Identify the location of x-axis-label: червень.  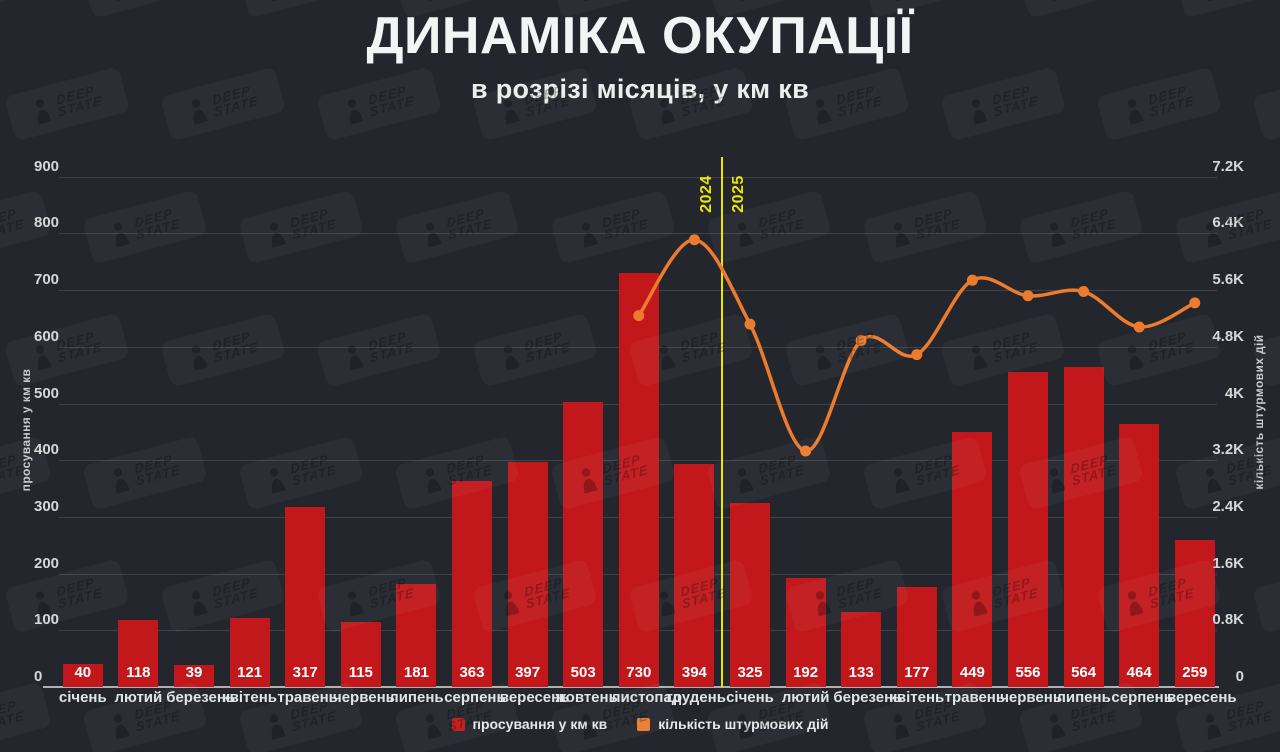
(364, 697).